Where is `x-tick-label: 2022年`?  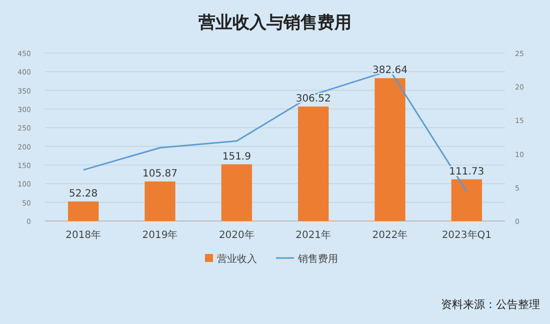
x-tick-label: 2022年 is located at coordinates (390, 235).